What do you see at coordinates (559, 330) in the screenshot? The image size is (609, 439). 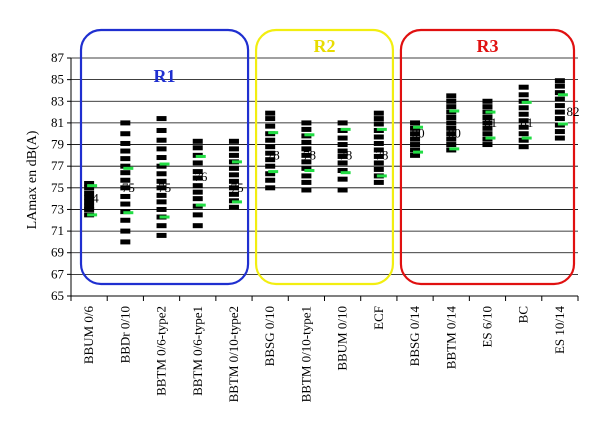 I see `x-tick-label: ES 10/14` at bounding box center [559, 330].